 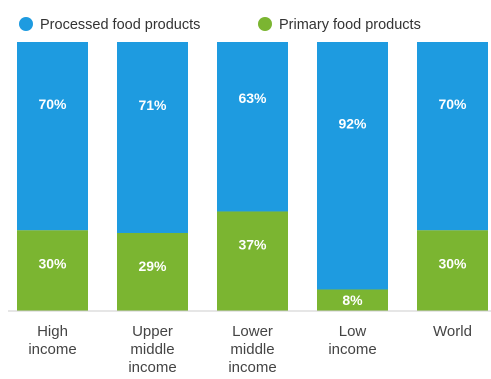 I want to click on bar-primary-upper-middle-income, so click(x=152, y=271).